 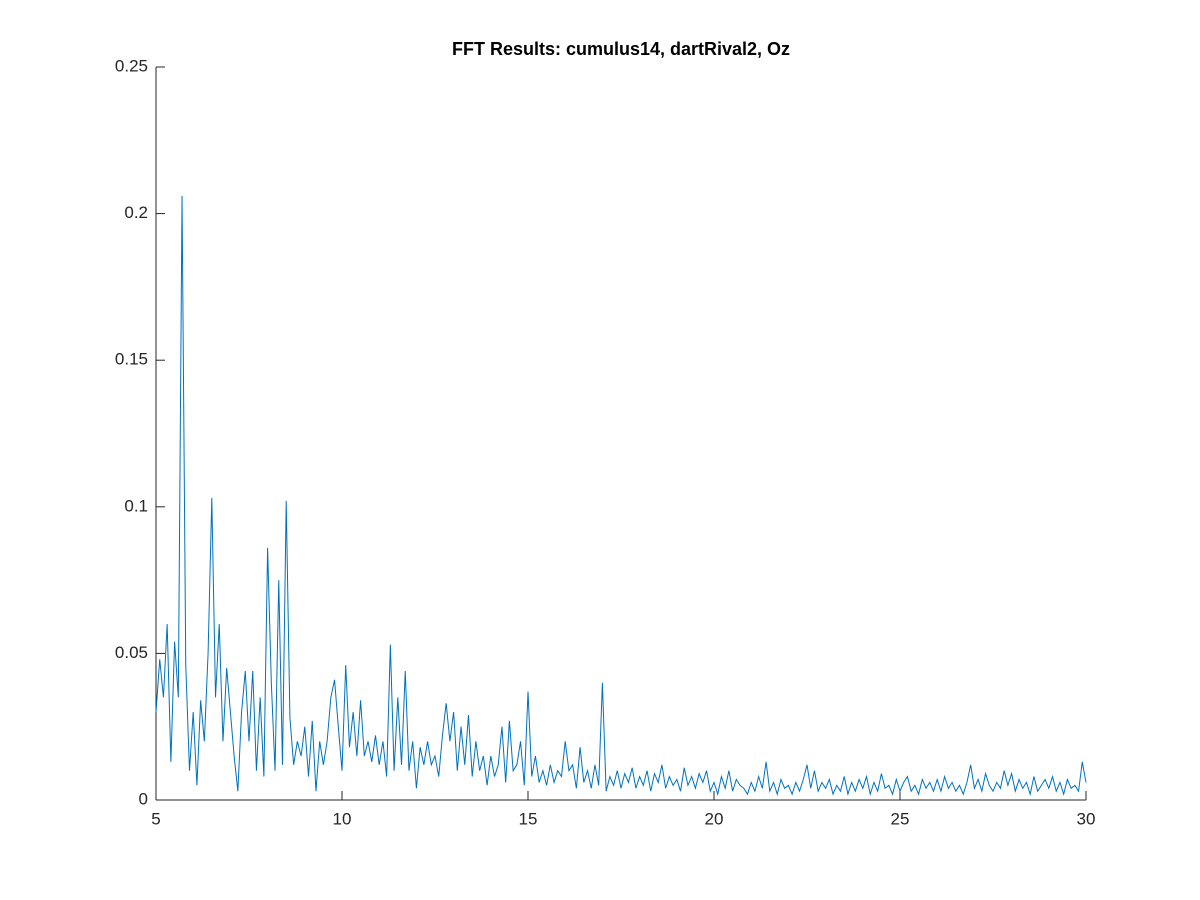 What do you see at coordinates (136, 505) in the screenshot?
I see `y-tick-label: 0.1` at bounding box center [136, 505].